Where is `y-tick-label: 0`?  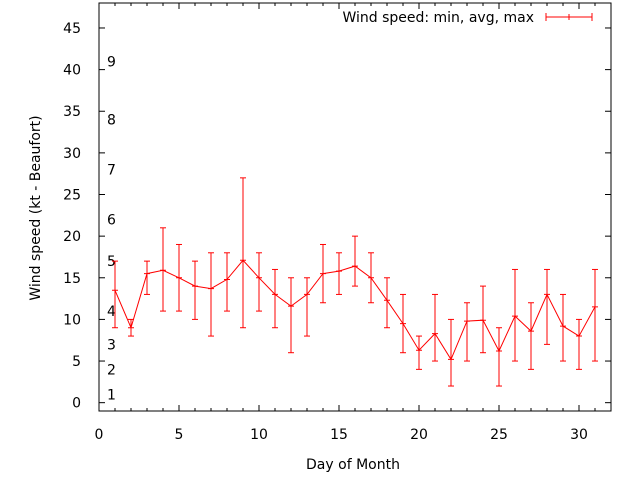
y-tick-label: 0 is located at coordinates (76, 404).